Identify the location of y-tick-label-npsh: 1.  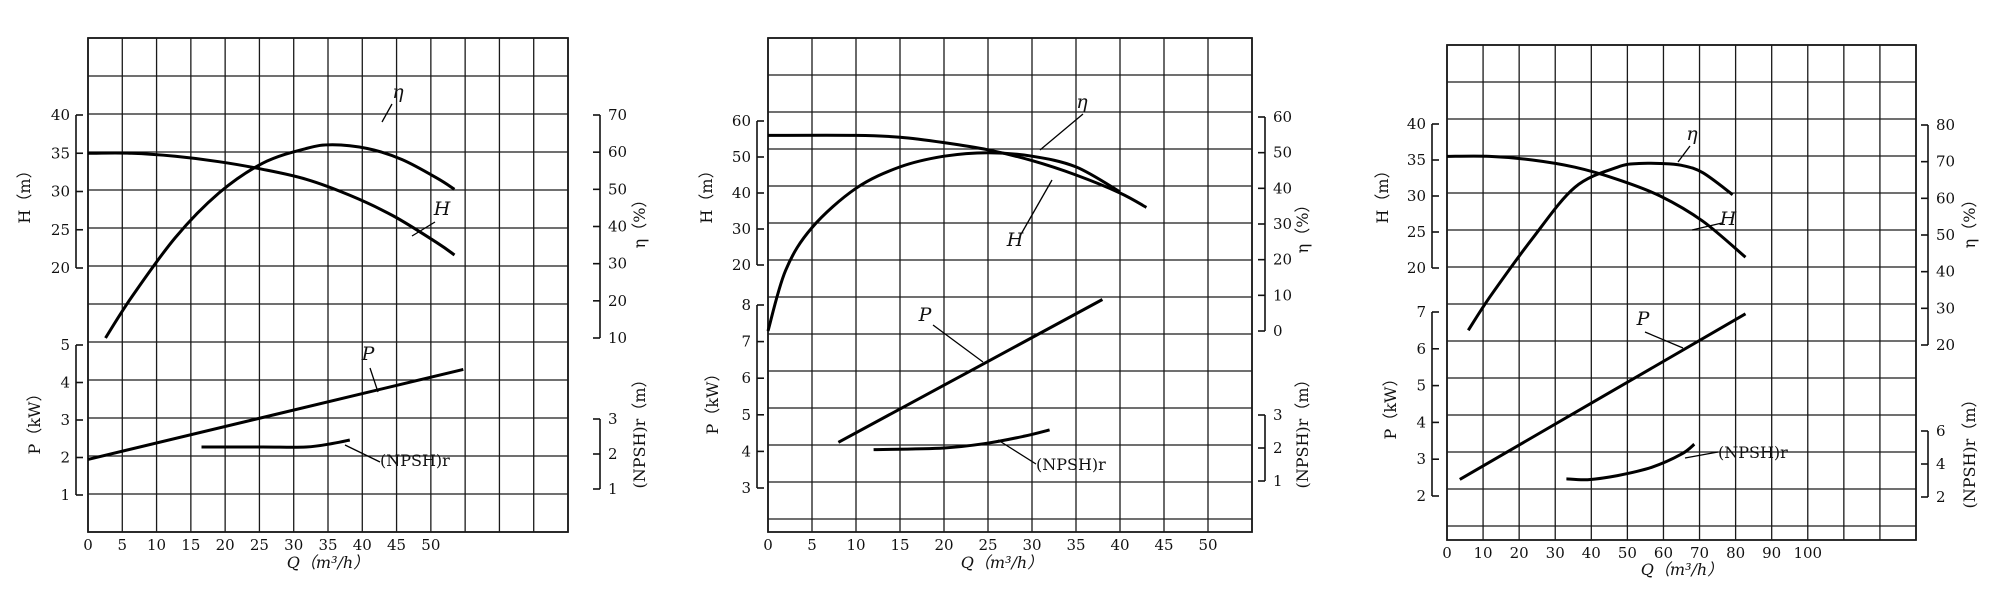
(1278, 481).